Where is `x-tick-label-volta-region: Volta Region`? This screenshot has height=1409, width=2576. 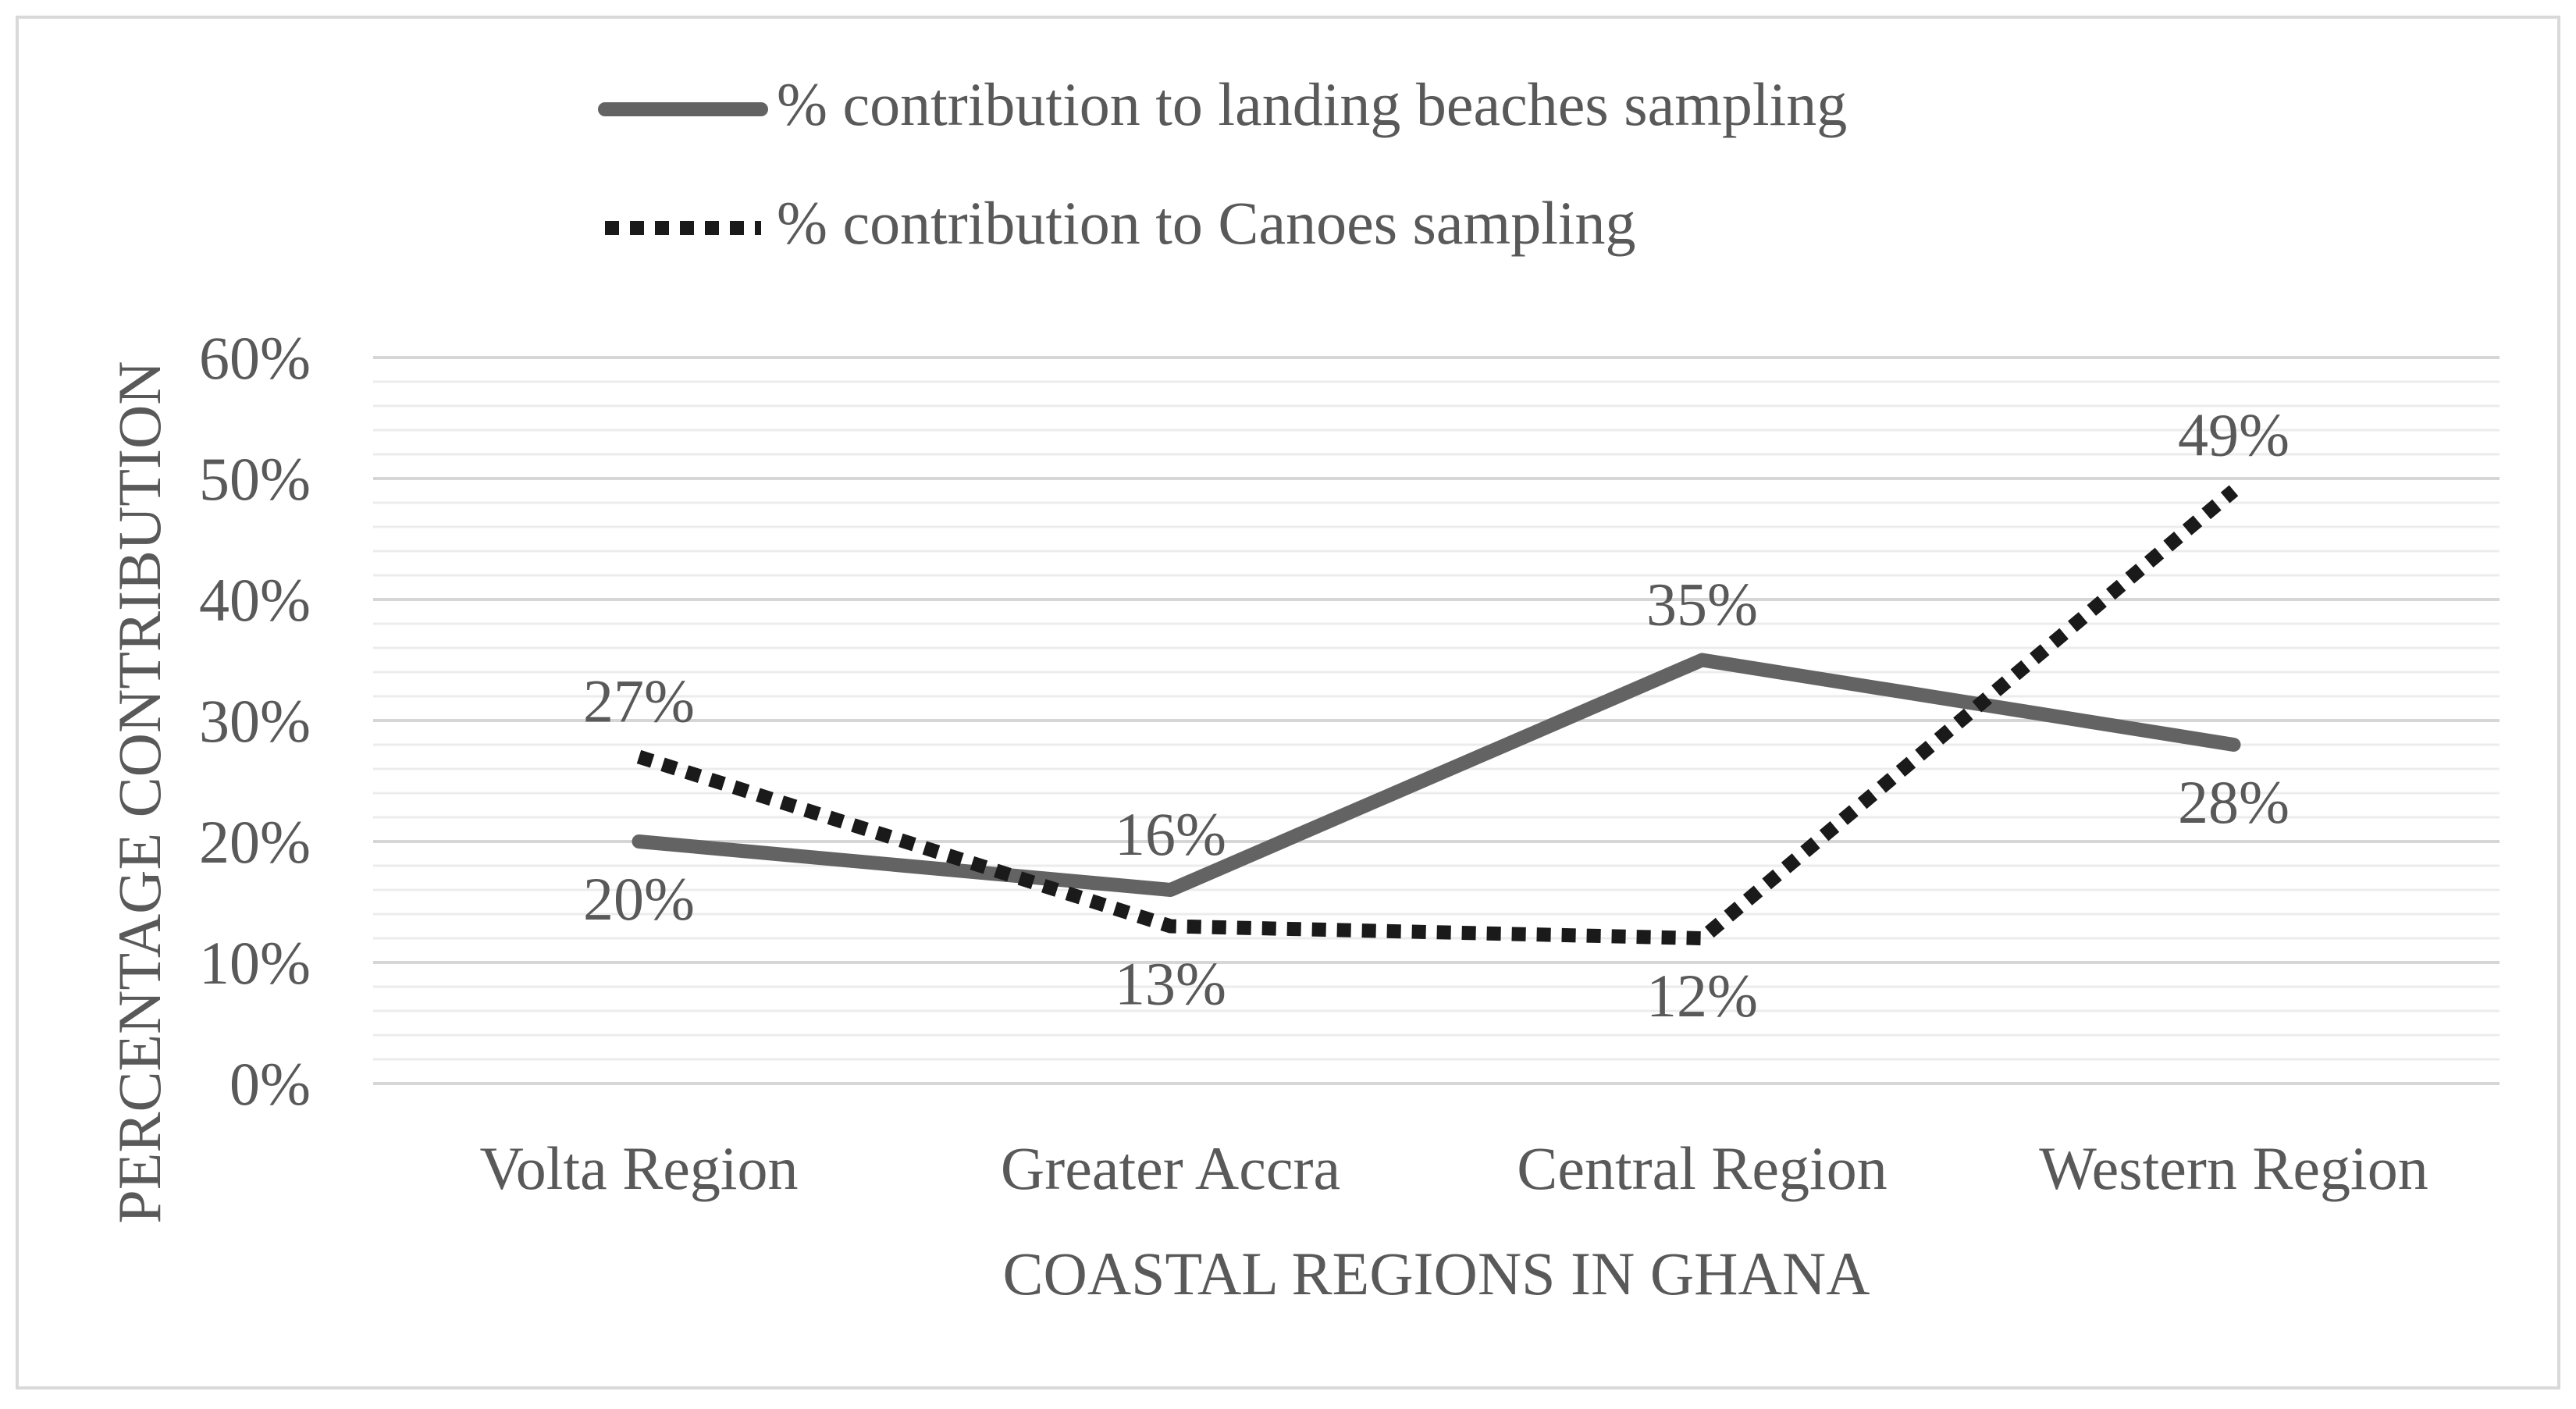 x-tick-label-volta-region: Volta Region is located at coordinates (638, 1168).